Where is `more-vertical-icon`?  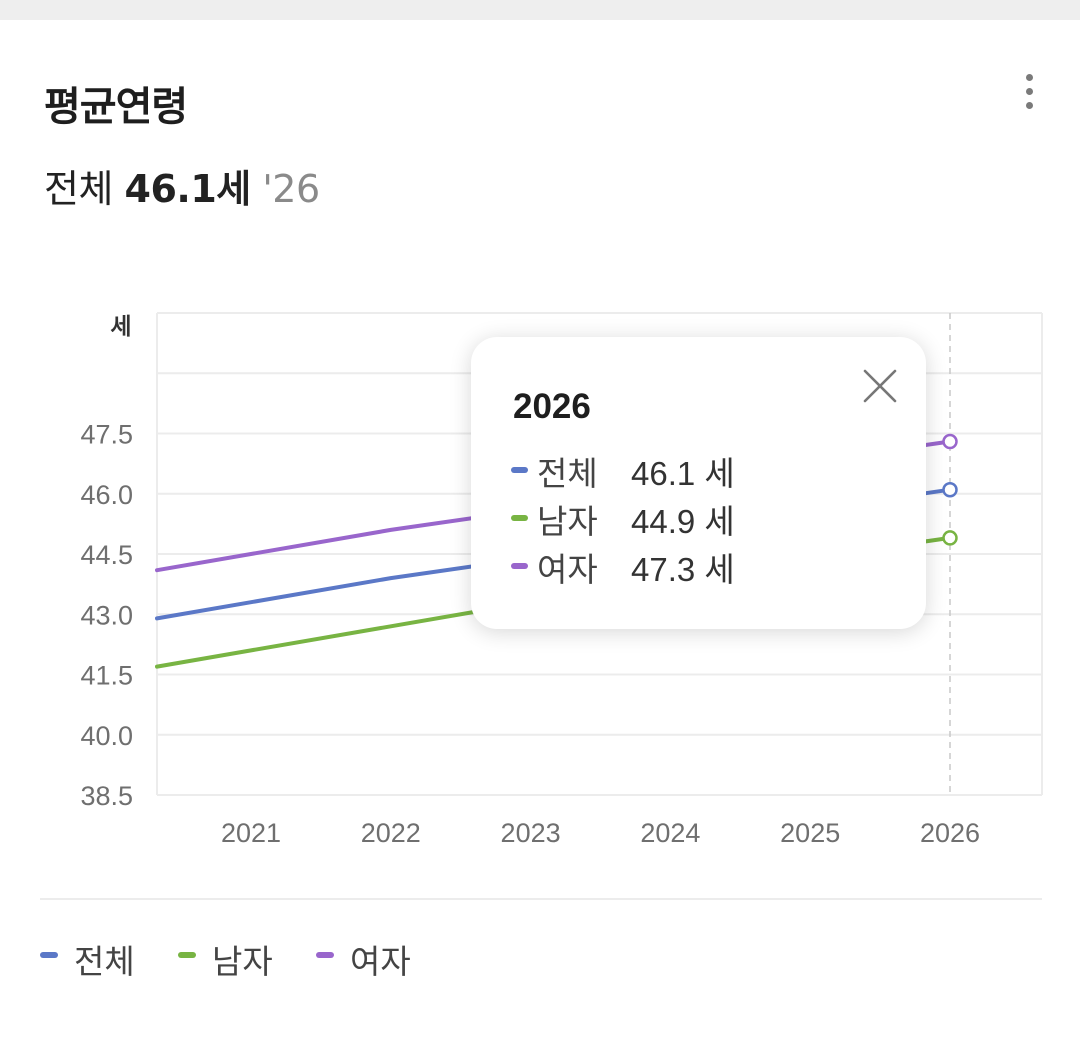
more-vertical-icon is located at coordinates (1030, 92).